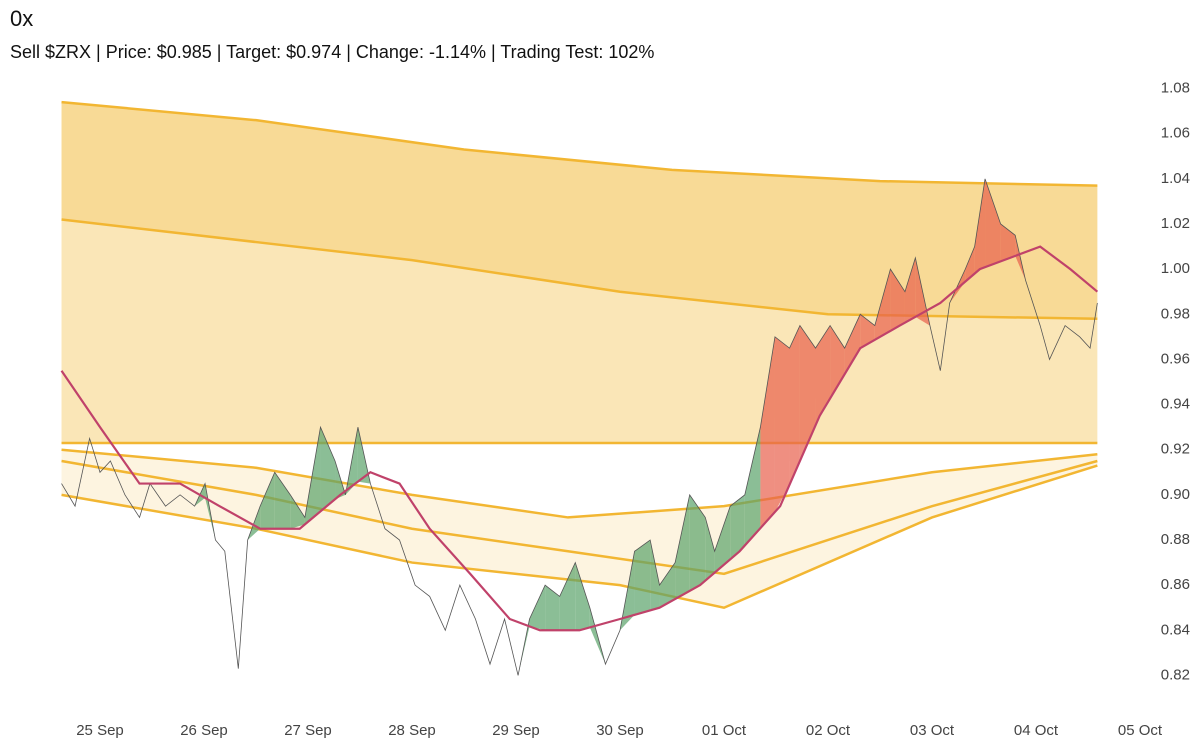  Describe the element at coordinates (932, 730) in the screenshot. I see `x-tick-label: 03 Oct` at that location.